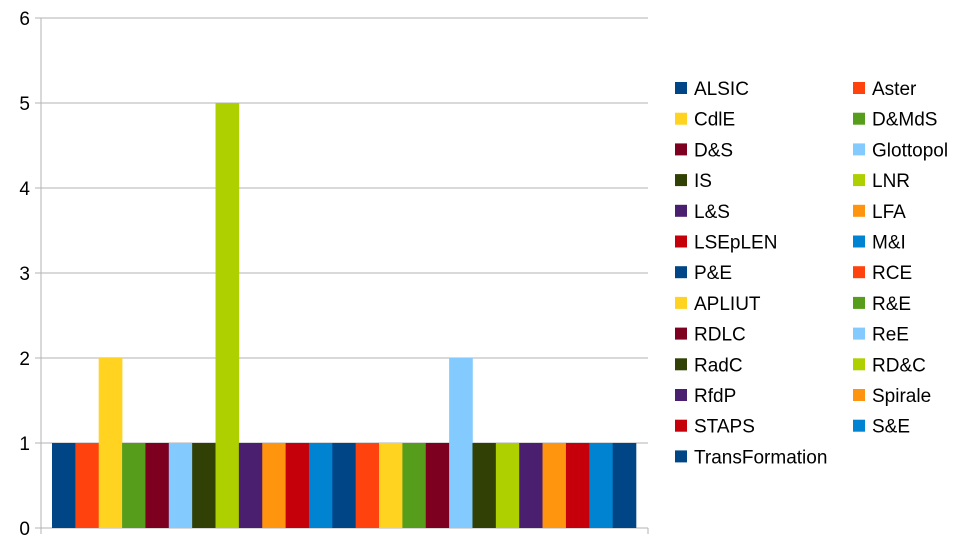  Describe the element at coordinates (414, 485) in the screenshot. I see `bar-r-e` at that location.